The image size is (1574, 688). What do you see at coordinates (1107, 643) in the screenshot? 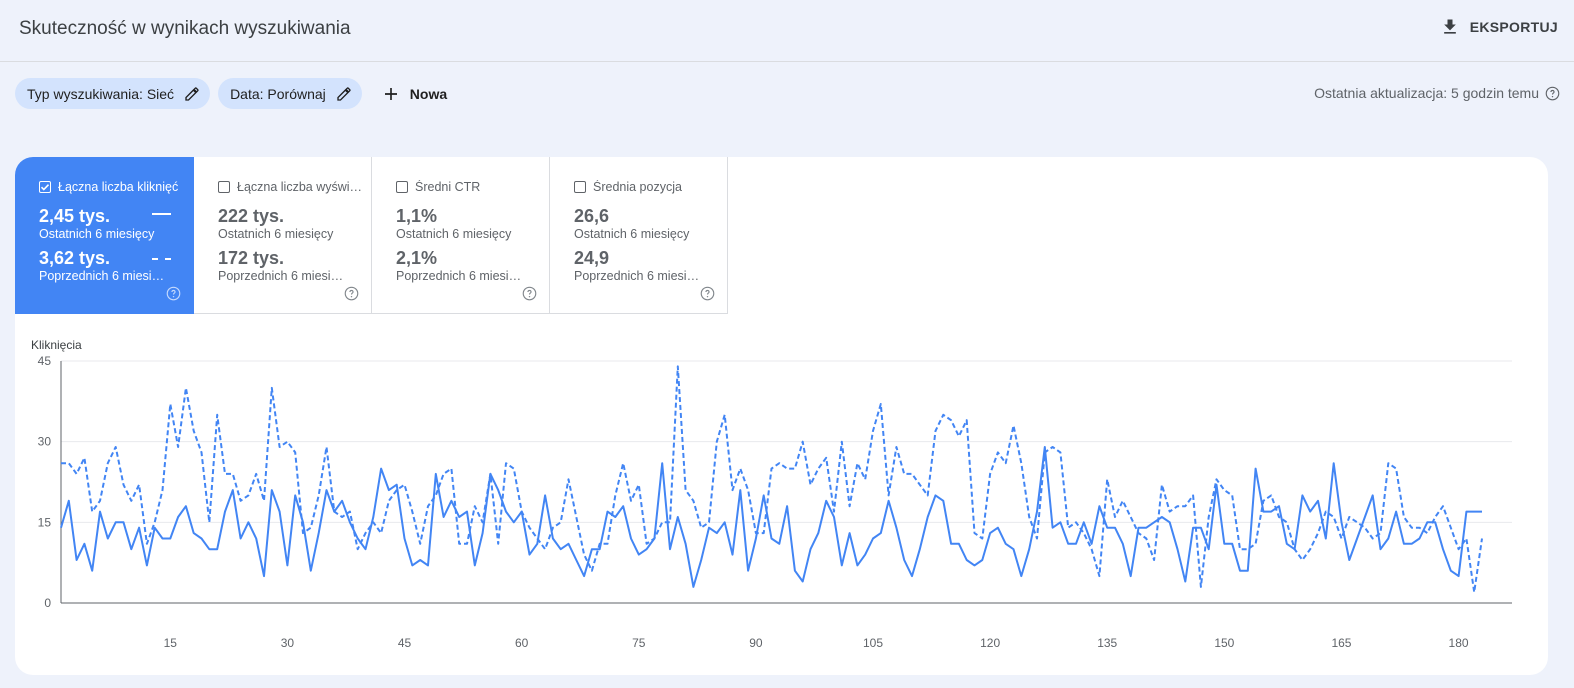
I see `x-tick-label: 135` at bounding box center [1107, 643].